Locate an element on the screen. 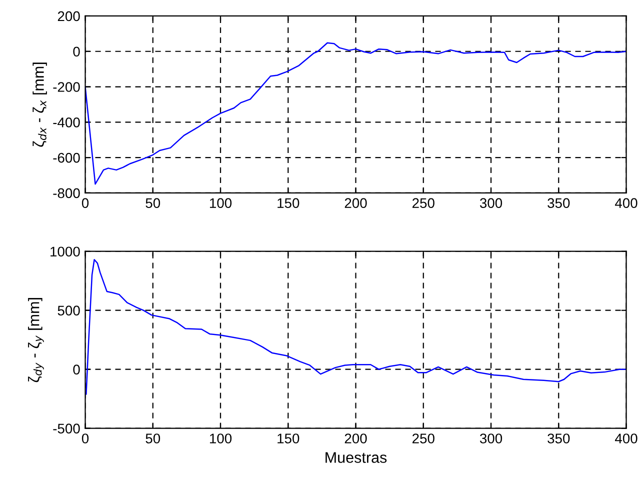 The image size is (641, 484). y-tick-label: -500 is located at coordinates (66, 429).